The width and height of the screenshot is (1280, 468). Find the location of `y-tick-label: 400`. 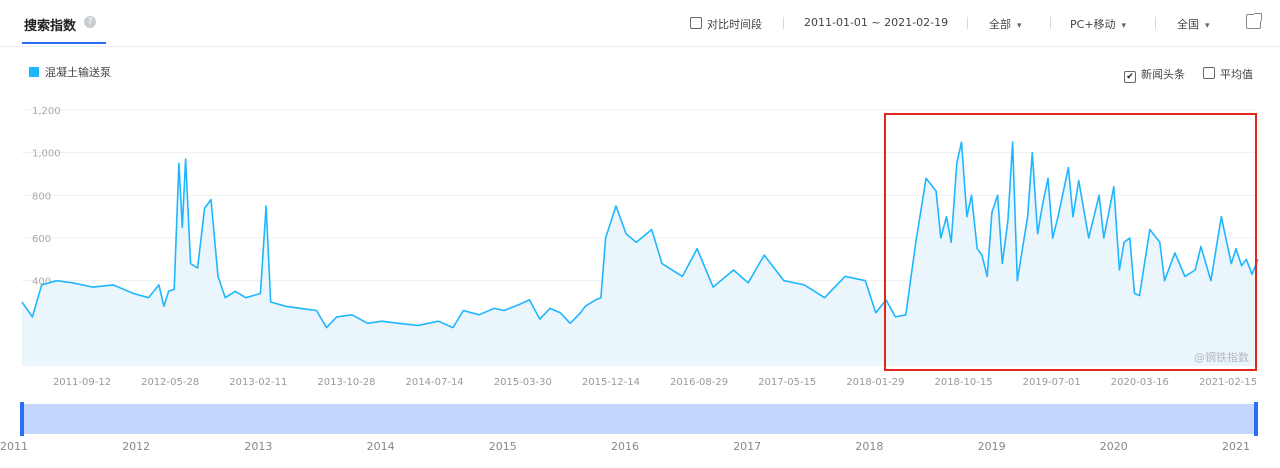

y-tick-label: 400 is located at coordinates (41, 282).